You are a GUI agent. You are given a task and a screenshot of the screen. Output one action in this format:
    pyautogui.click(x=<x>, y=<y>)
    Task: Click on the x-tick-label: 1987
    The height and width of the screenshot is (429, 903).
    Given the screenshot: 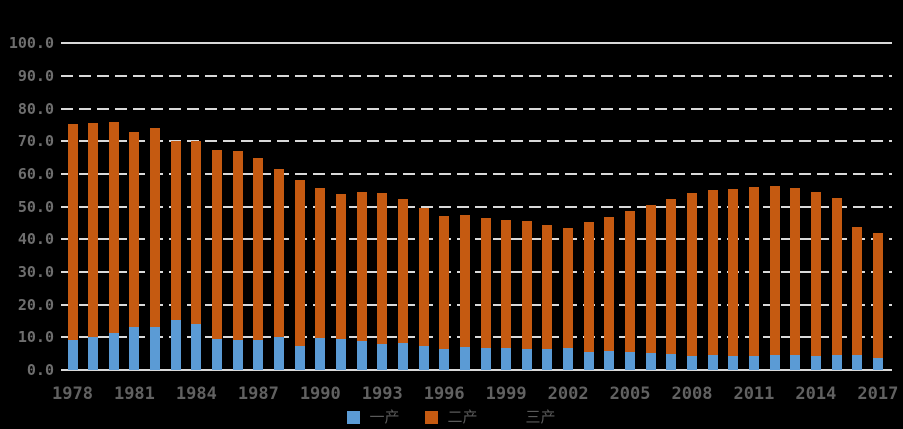 What is the action you would take?
    pyautogui.click(x=258, y=394)
    